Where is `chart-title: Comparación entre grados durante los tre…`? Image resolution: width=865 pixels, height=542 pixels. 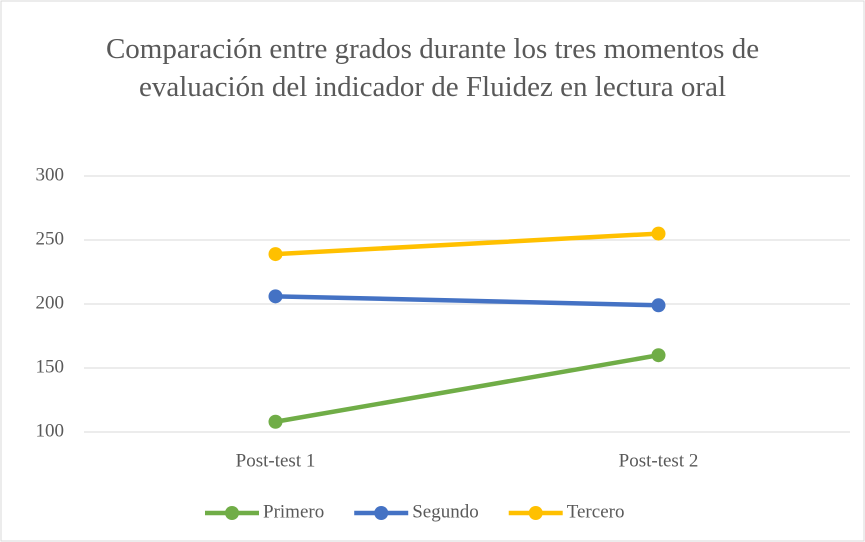 chart-title: Comparación entre grados durante los tre… is located at coordinates (432, 68).